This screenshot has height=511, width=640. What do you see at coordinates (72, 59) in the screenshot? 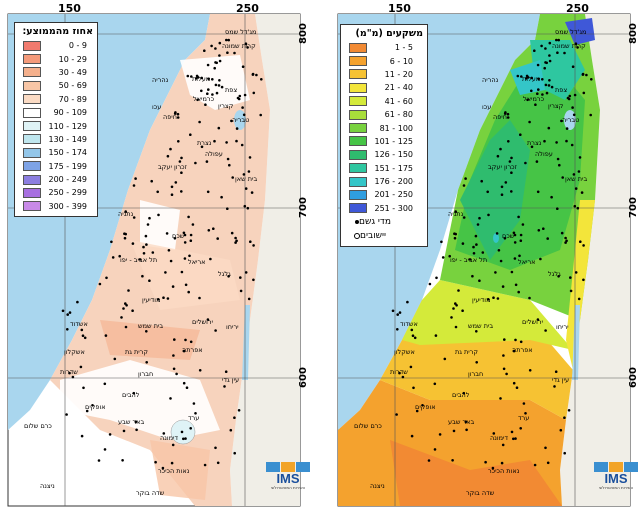
I see `left-legend-label: 10 - 29` at bounding box center [72, 59].